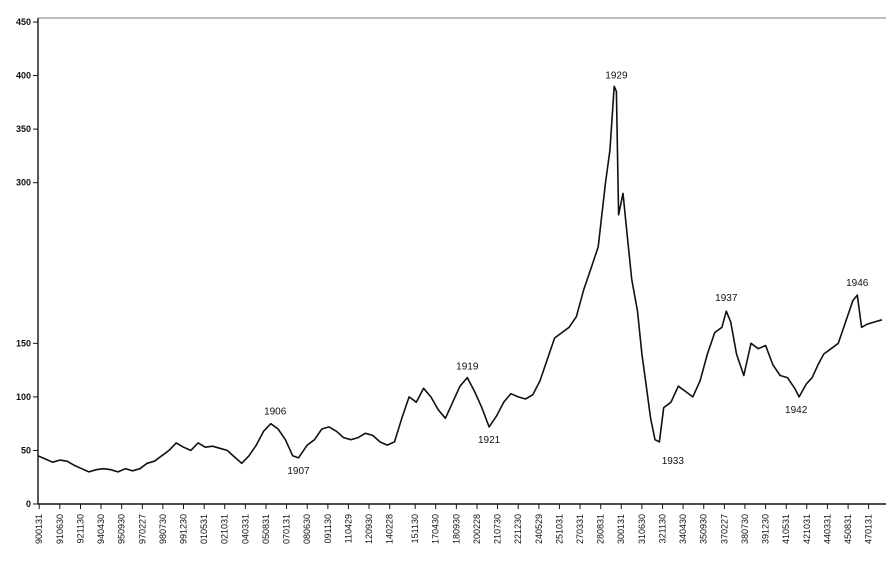 The width and height of the screenshot is (895, 571). What do you see at coordinates (857, 283) in the screenshot?
I see `annotation-label: 1946` at bounding box center [857, 283].